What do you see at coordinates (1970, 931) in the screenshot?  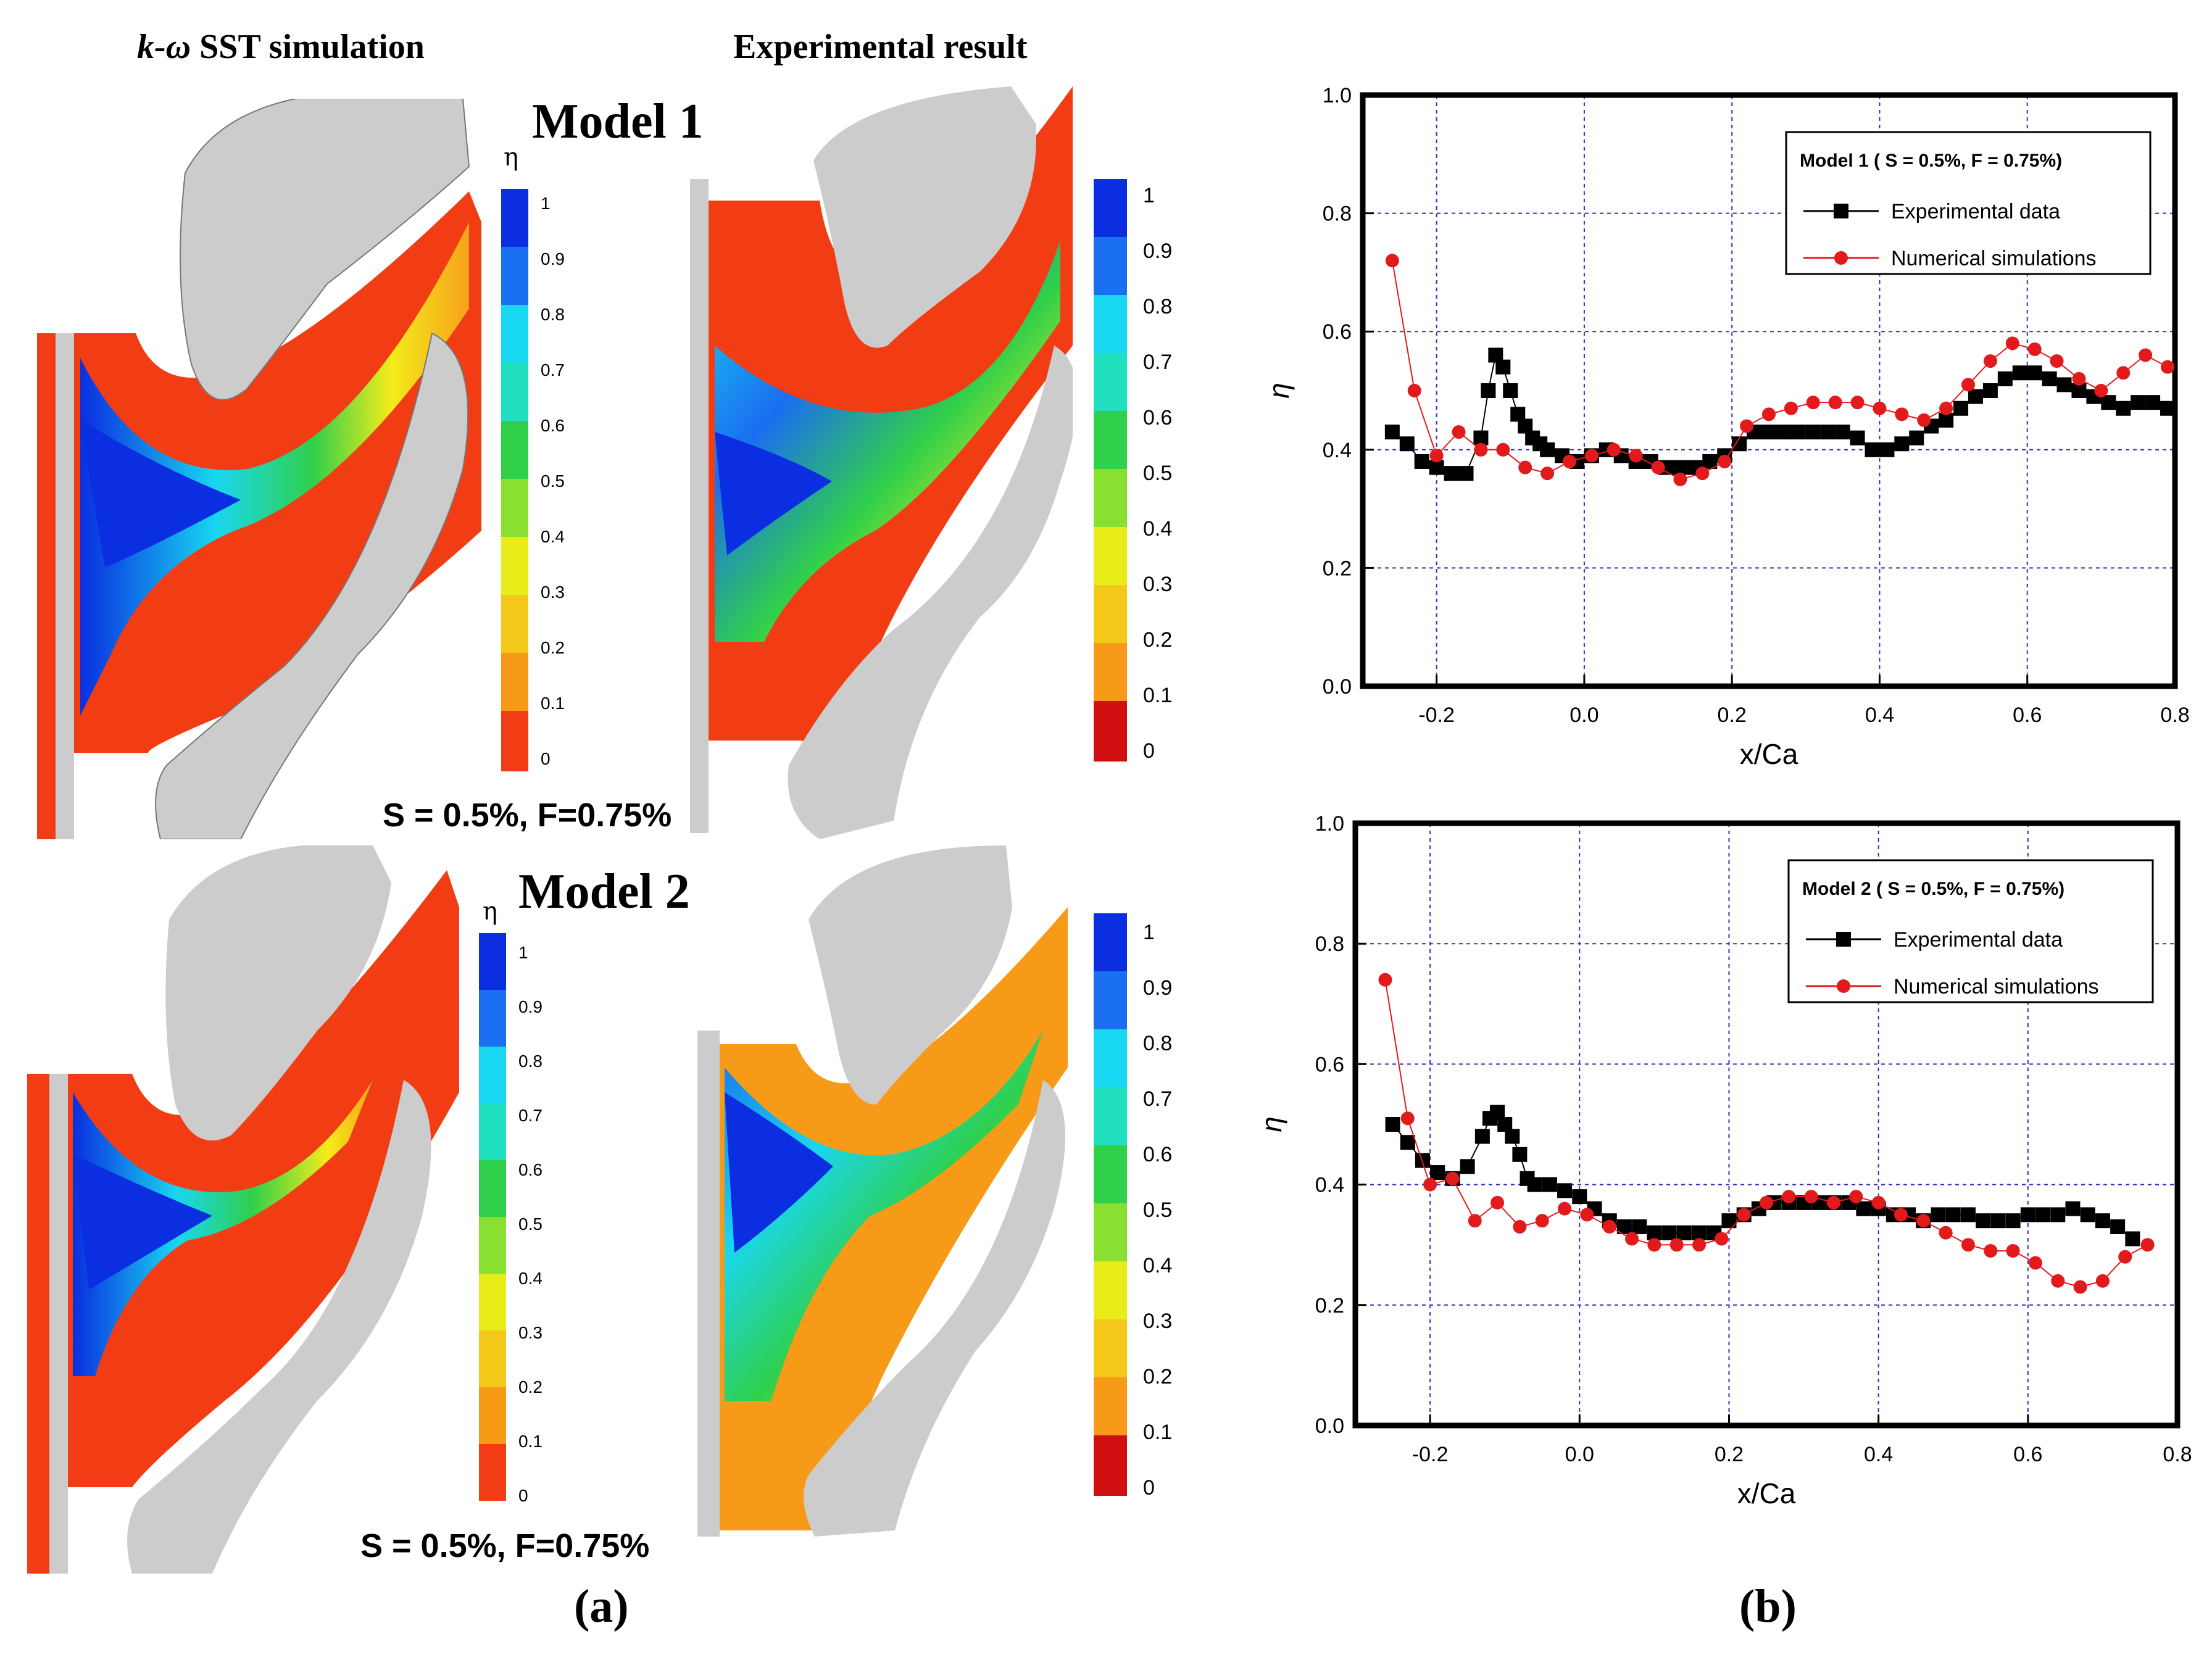 I see `legend-box` at bounding box center [1970, 931].